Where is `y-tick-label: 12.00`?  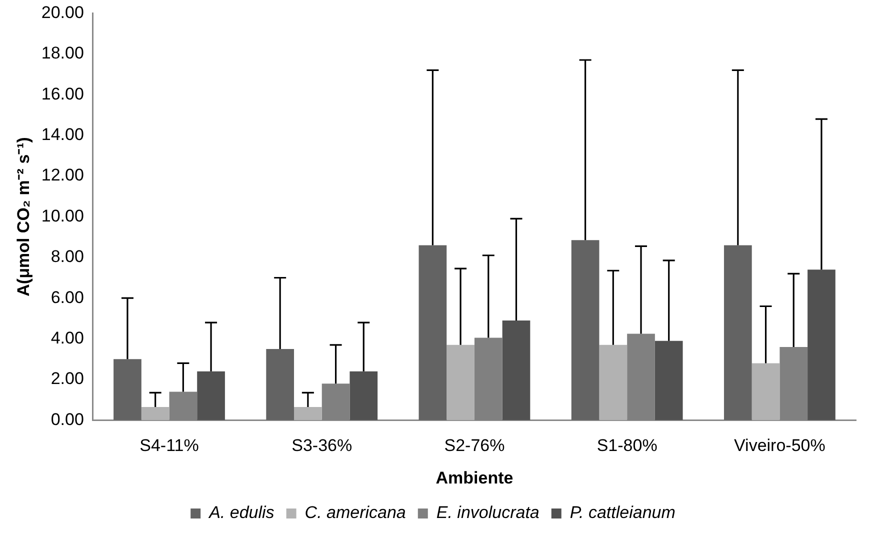
y-tick-label: 12.00 is located at coordinates (62, 175).